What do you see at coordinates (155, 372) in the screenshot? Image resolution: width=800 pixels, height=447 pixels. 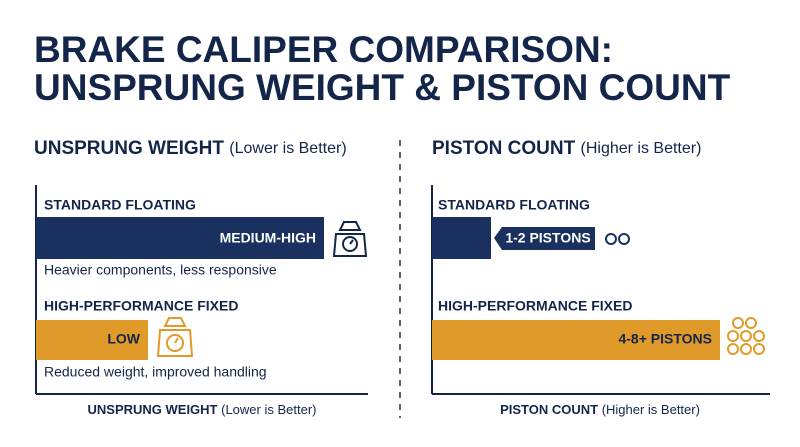 I see `description: Reduced weight, improved handling` at bounding box center [155, 372].